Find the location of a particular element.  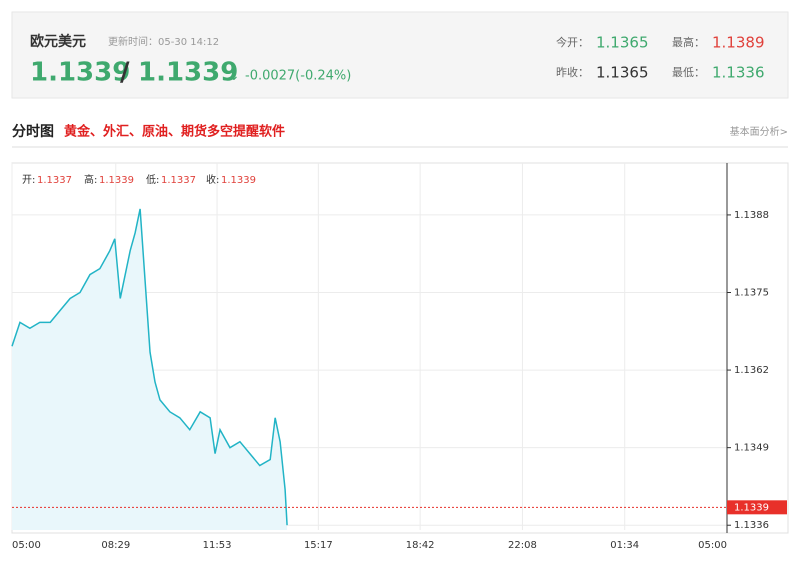

ohlc-label: 高: is located at coordinates (90, 179).